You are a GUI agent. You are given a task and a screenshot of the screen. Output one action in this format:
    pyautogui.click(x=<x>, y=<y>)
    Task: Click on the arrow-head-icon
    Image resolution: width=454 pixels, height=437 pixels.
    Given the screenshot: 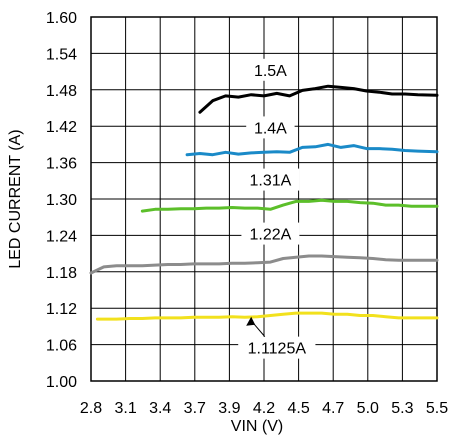 What is the action you would take?
    pyautogui.click(x=251, y=321)
    